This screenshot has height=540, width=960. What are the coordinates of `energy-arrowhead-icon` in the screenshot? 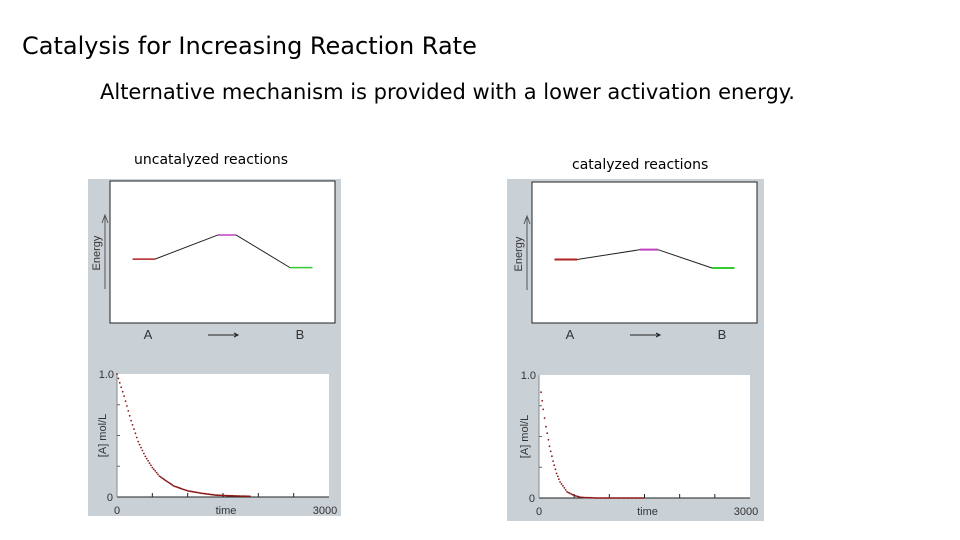 It's located at (527, 219).